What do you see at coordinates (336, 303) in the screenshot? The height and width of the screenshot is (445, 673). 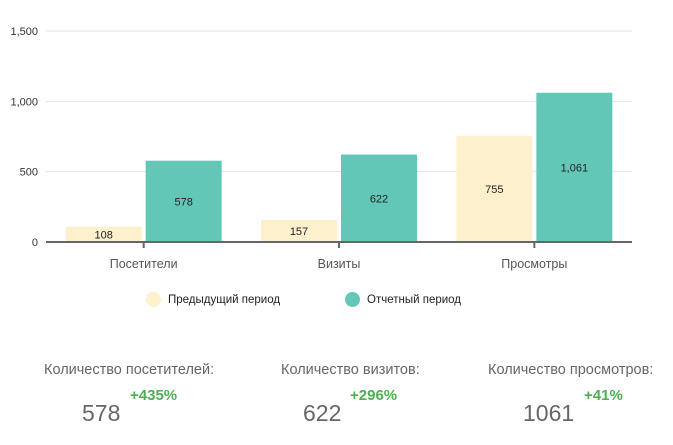 I see `chart-legend: Предыдущий период Отчетный период` at bounding box center [336, 303].